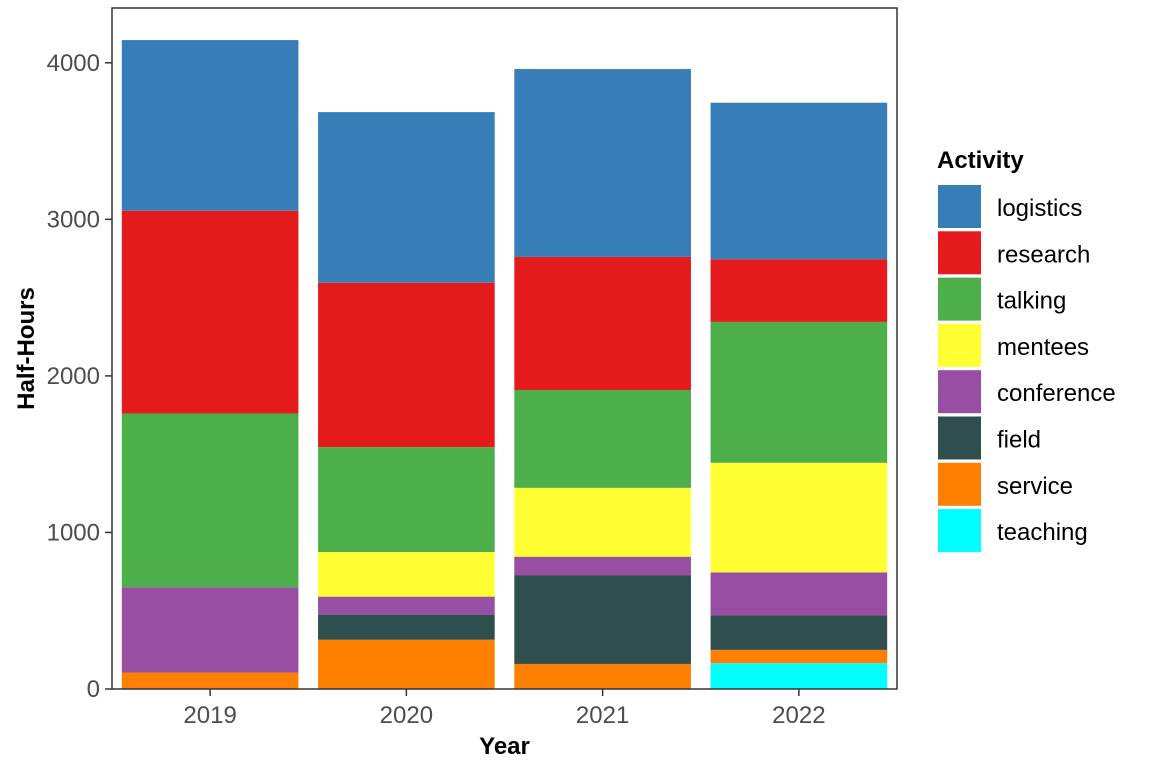 This screenshot has width=1152, height=768. I want to click on bar-research-2022, so click(799, 290).